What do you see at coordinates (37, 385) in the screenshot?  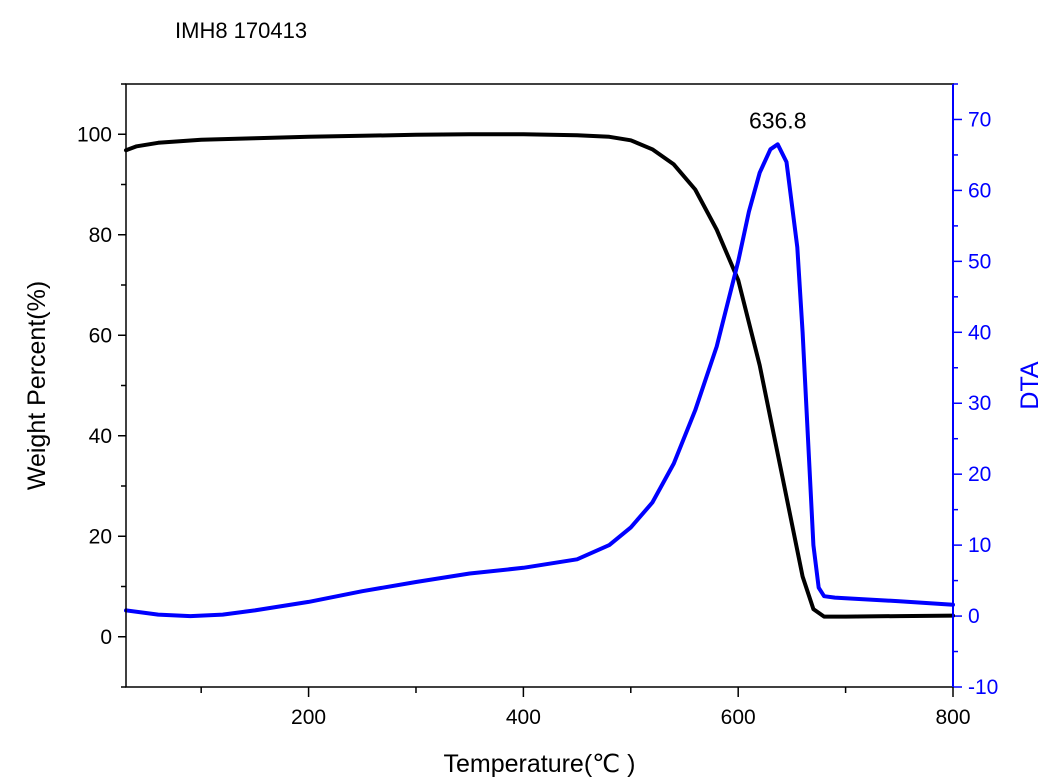 I see `y-left-axis-title: Weight Percent(%)` at bounding box center [37, 385].